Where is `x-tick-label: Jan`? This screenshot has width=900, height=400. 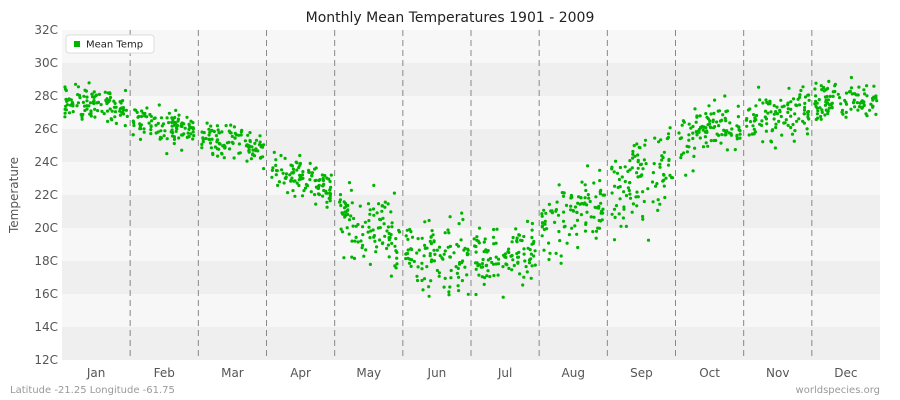 x-tick-label: Jan is located at coordinates (96, 373).